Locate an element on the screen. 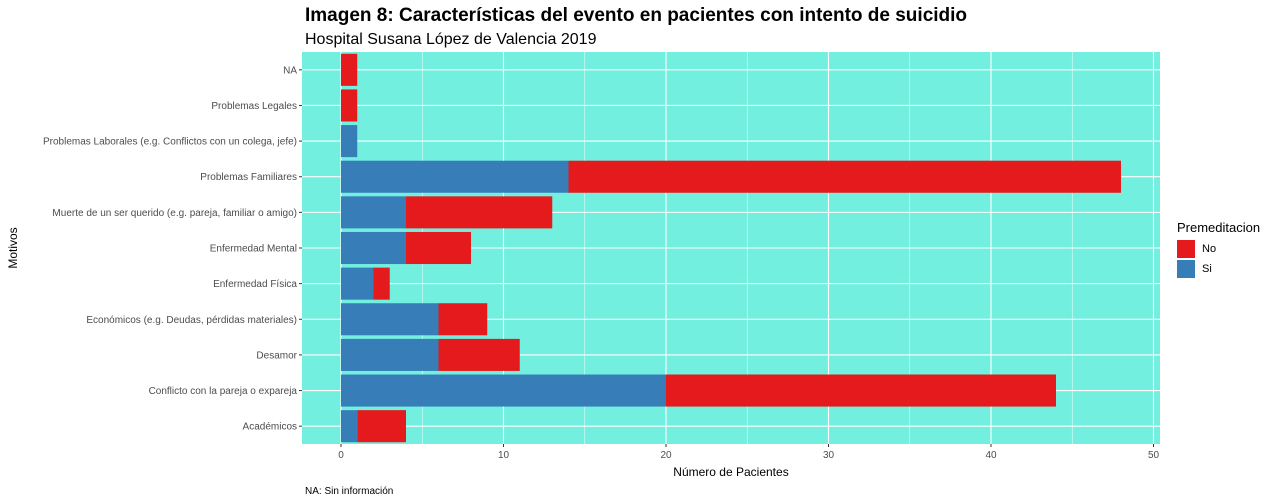  y-tick-label: Desamor is located at coordinates (276, 355).